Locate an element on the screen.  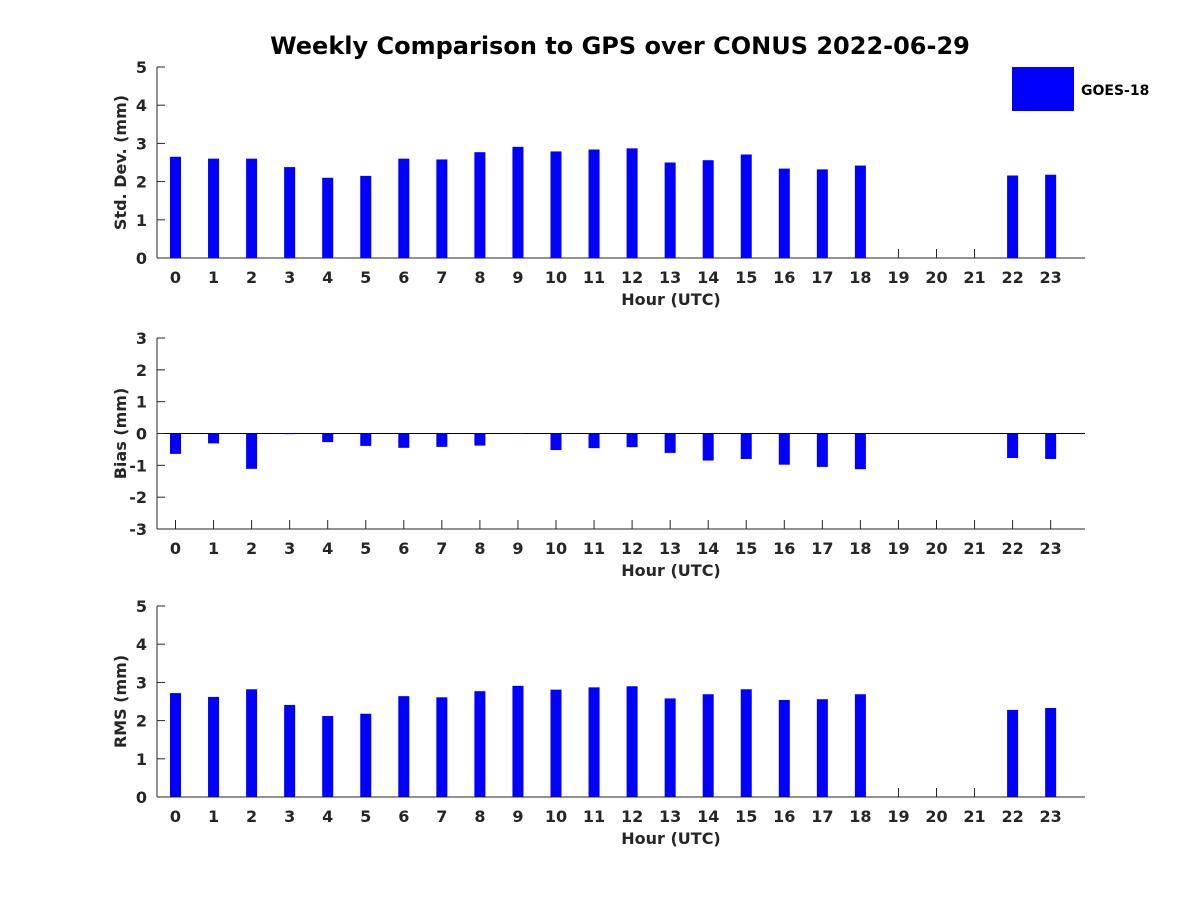
x-tick-label: 21 is located at coordinates (974, 277).